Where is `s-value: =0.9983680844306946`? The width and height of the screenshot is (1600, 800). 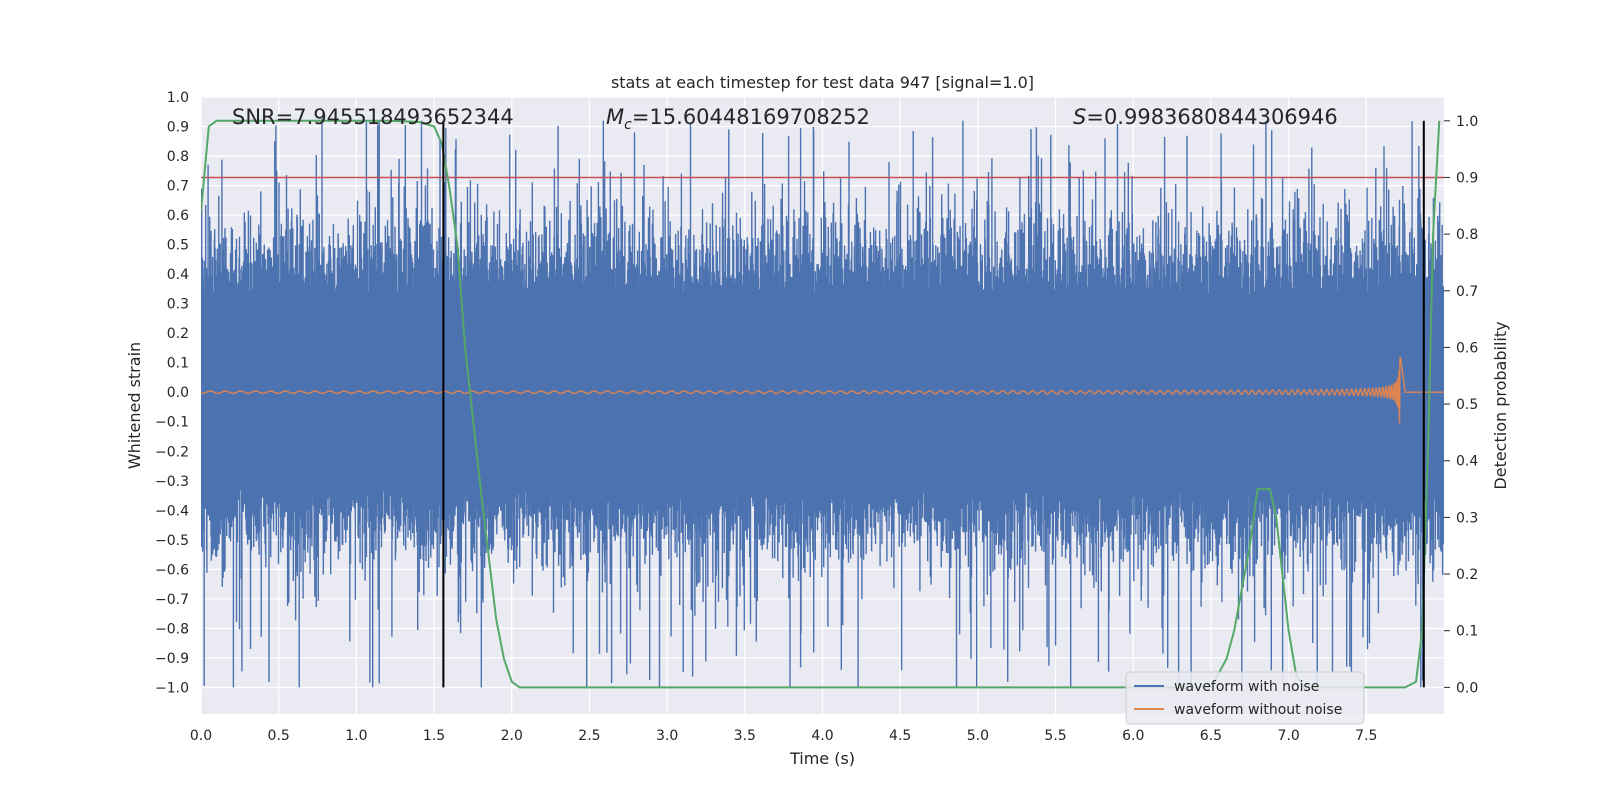 s-value: =0.9983680844306946 is located at coordinates (1211, 117).